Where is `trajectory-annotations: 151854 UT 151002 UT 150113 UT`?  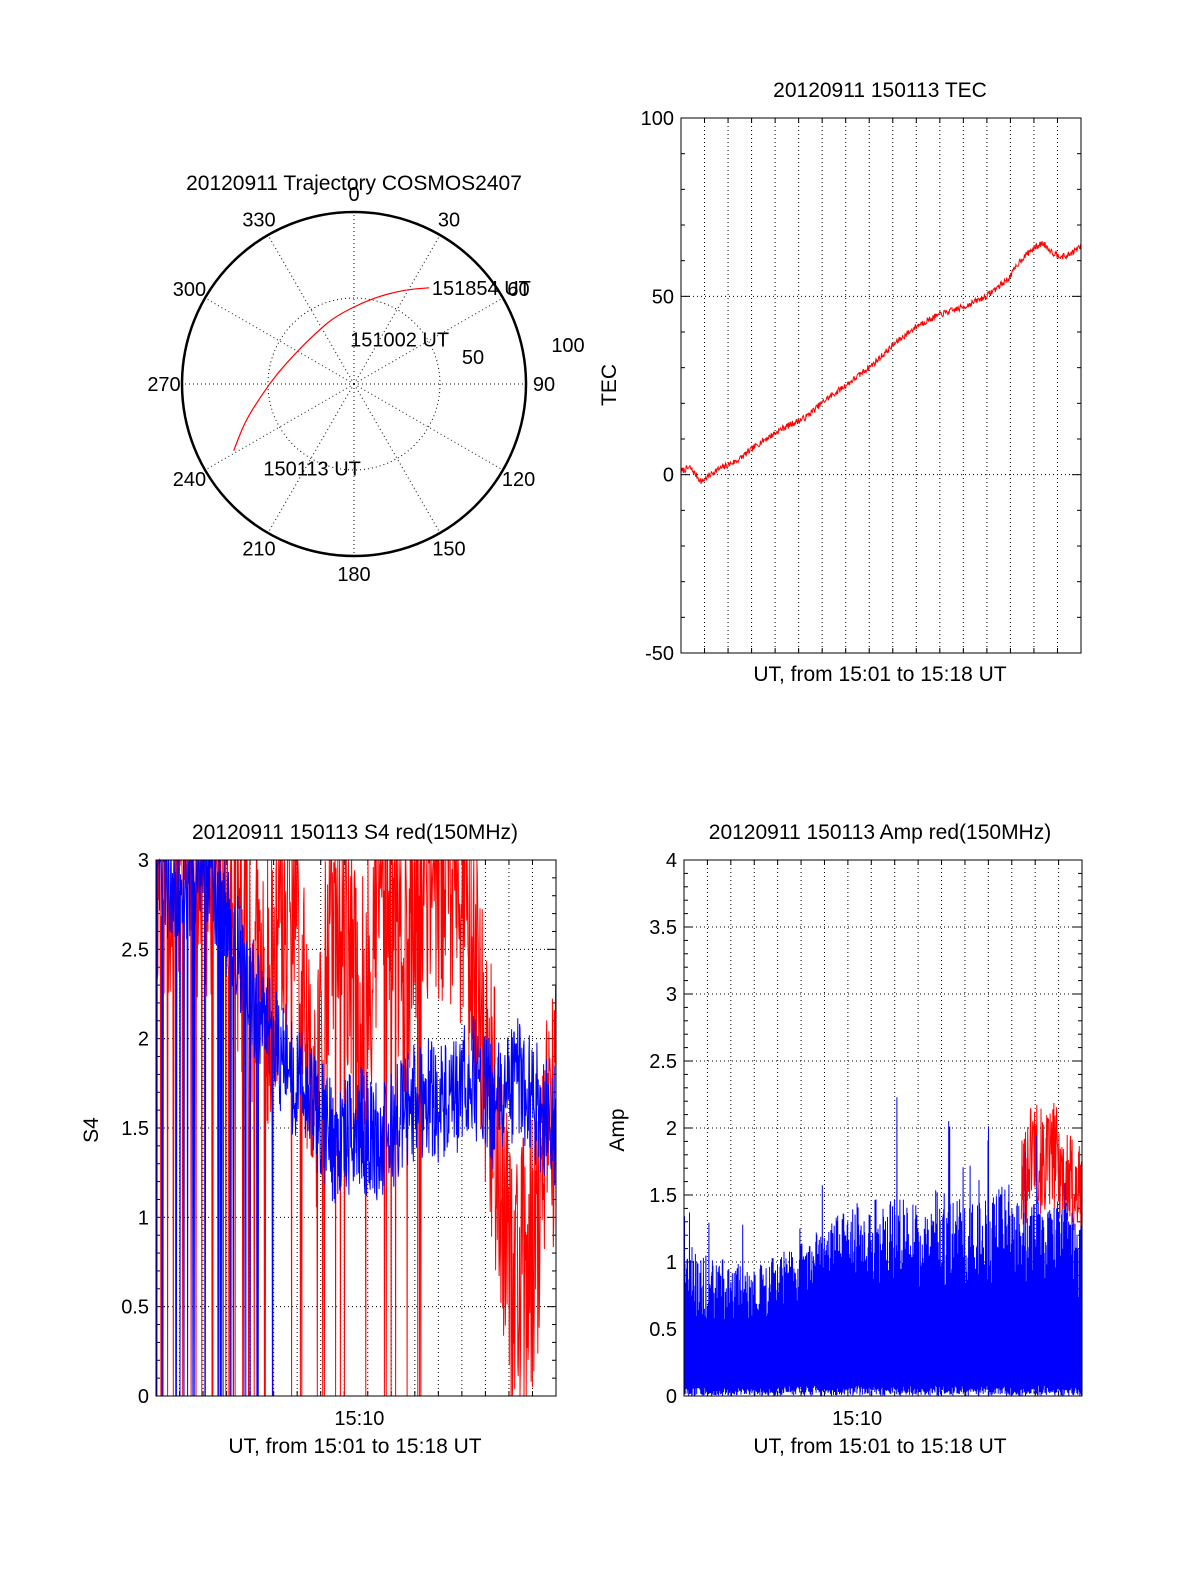 trajectory-annotations: 151854 UT 151002 UT 150113 UT is located at coordinates (396, 379).